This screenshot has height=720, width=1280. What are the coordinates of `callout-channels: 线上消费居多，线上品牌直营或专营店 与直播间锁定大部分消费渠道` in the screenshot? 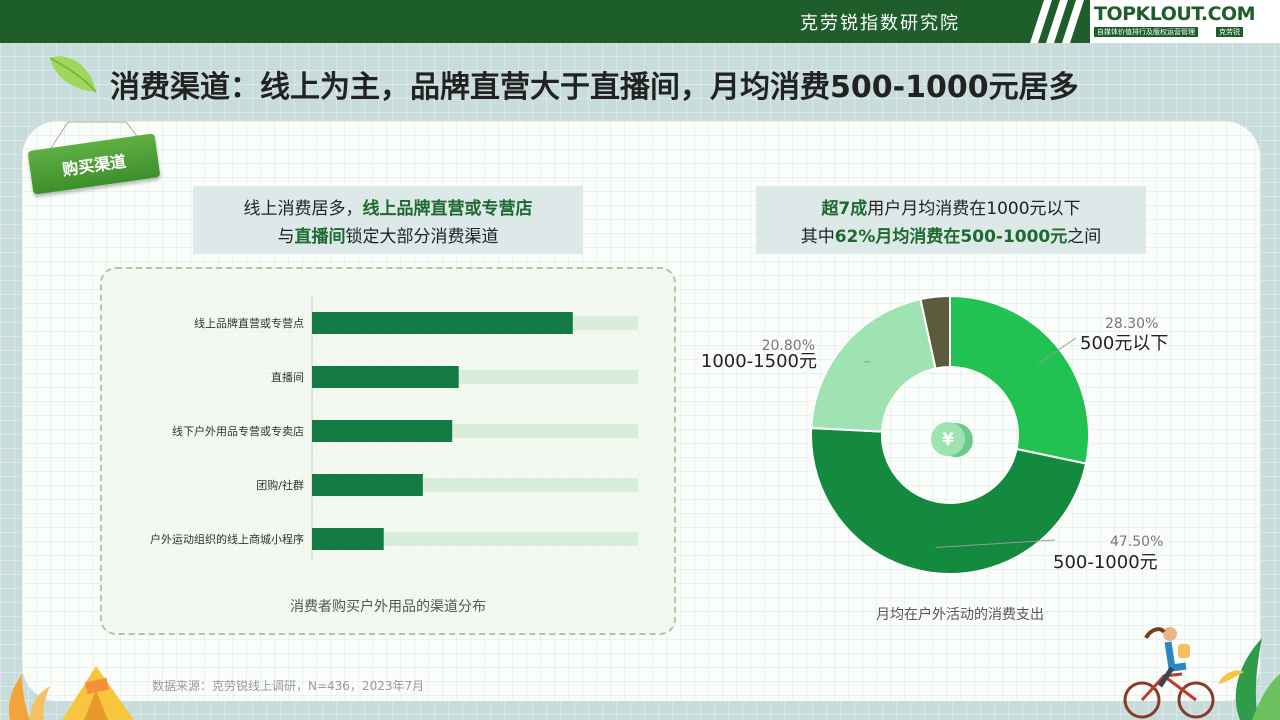 It's located at (388, 220).